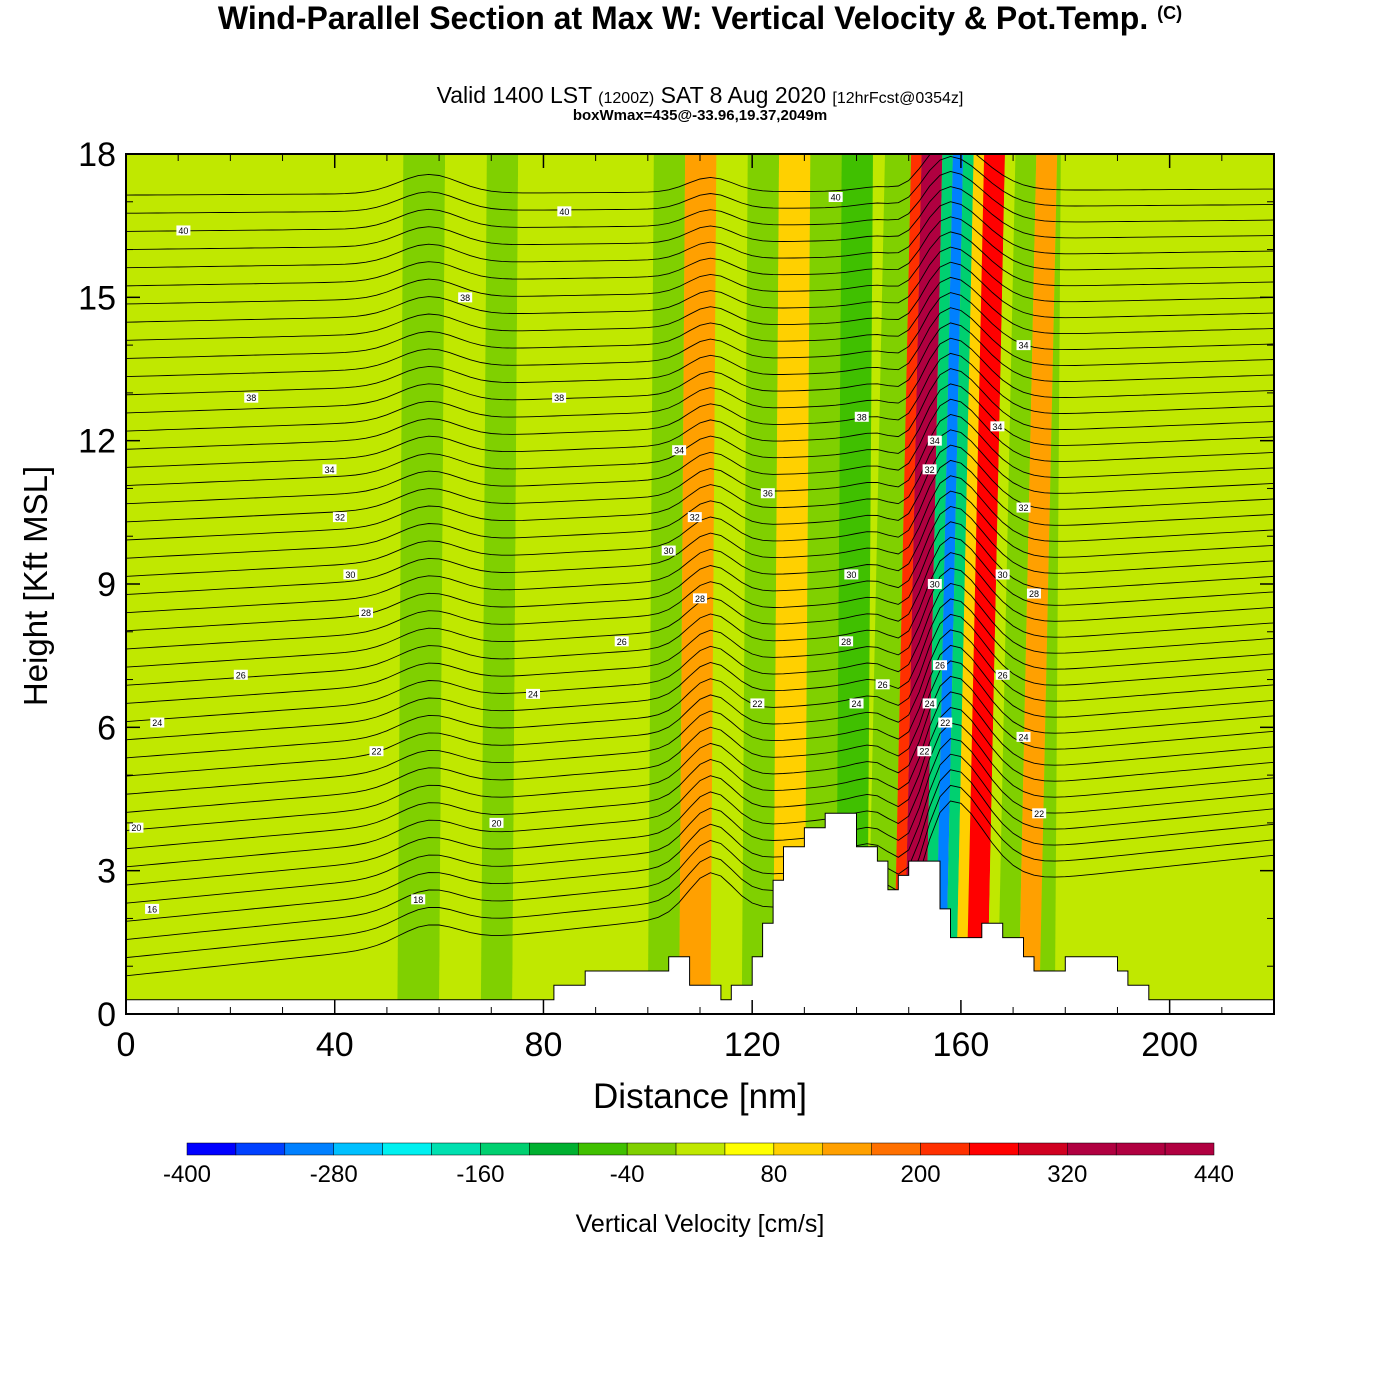 The image size is (1400, 1400). What do you see at coordinates (1067, 1174) in the screenshot?
I see `colorbar-tick-label-6: 320` at bounding box center [1067, 1174].